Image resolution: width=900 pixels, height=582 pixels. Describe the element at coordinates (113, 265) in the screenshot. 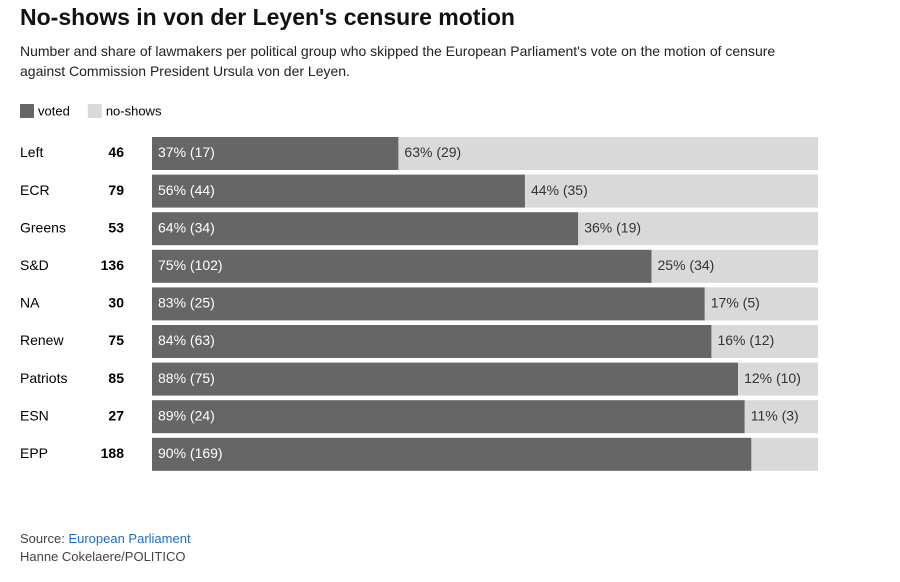

I see `total-label: 136` at that location.